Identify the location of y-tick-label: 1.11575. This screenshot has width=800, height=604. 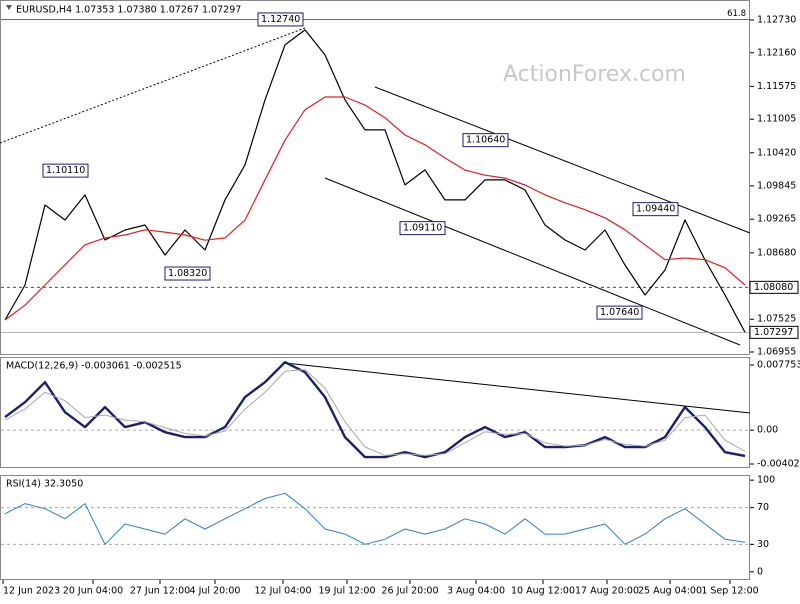
(776, 86).